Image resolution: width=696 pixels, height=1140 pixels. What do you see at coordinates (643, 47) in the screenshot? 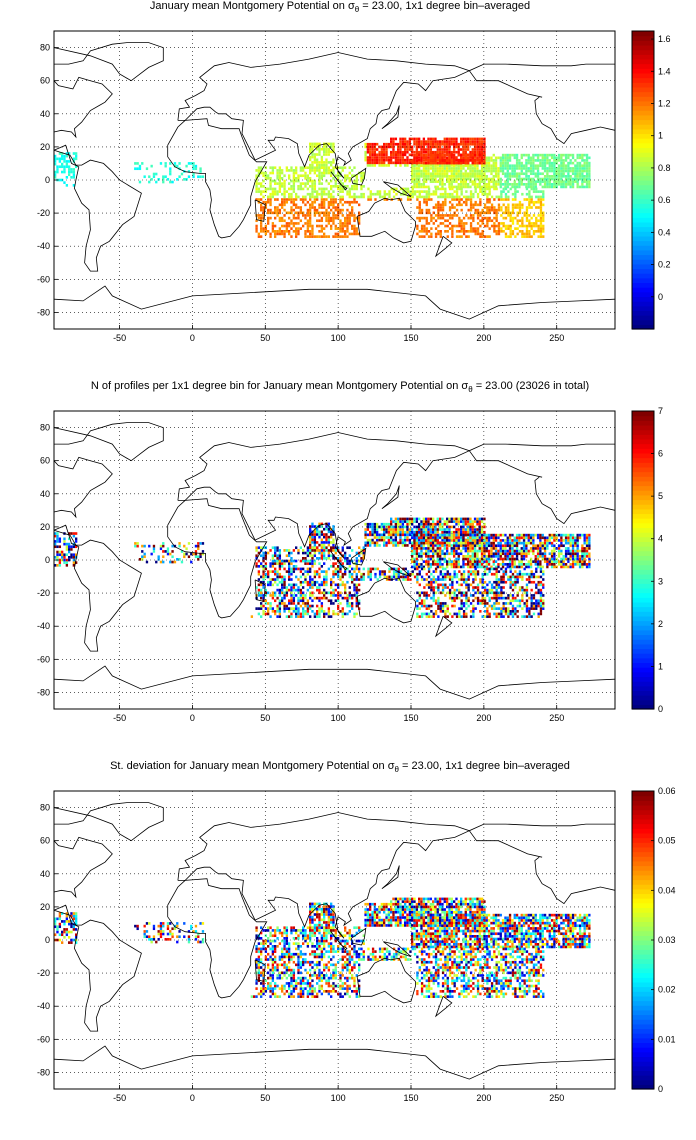
I see `colorbar-step` at bounding box center [643, 47].